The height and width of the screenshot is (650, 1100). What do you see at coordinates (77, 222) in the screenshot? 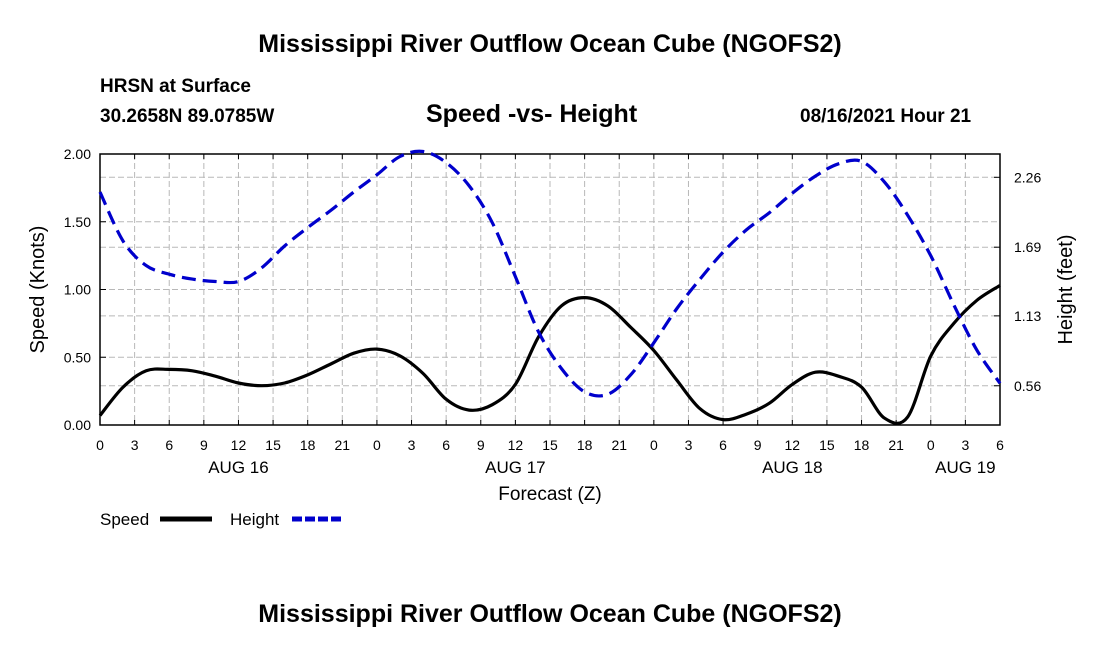
I see `y-tick-label: 1.50` at bounding box center [77, 222].